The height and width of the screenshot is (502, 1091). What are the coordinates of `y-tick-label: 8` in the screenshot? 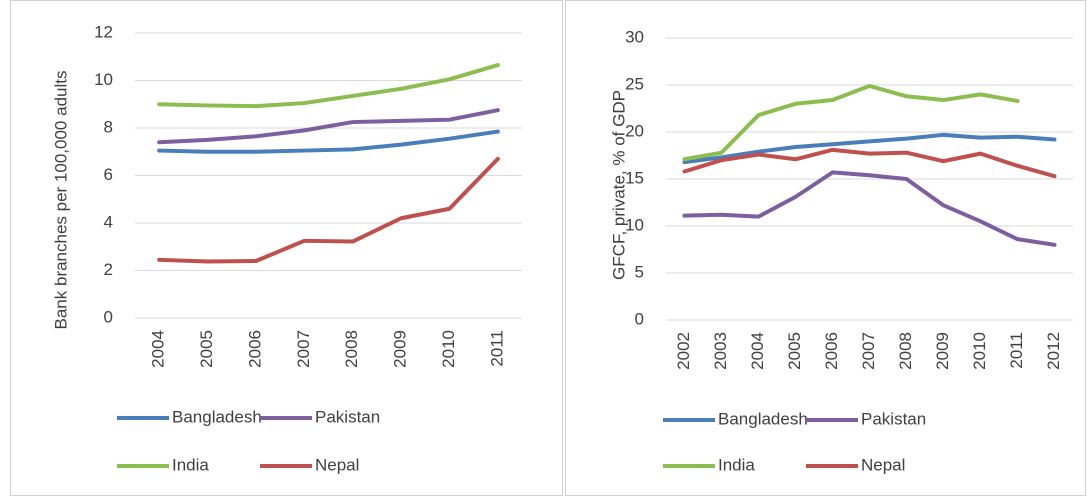 It's located at (108, 126).